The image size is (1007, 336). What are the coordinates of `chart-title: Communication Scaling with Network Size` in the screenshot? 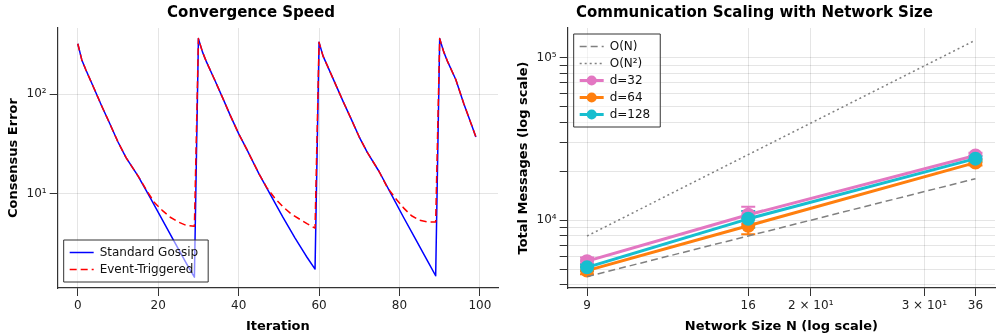 It's located at (754, 11).